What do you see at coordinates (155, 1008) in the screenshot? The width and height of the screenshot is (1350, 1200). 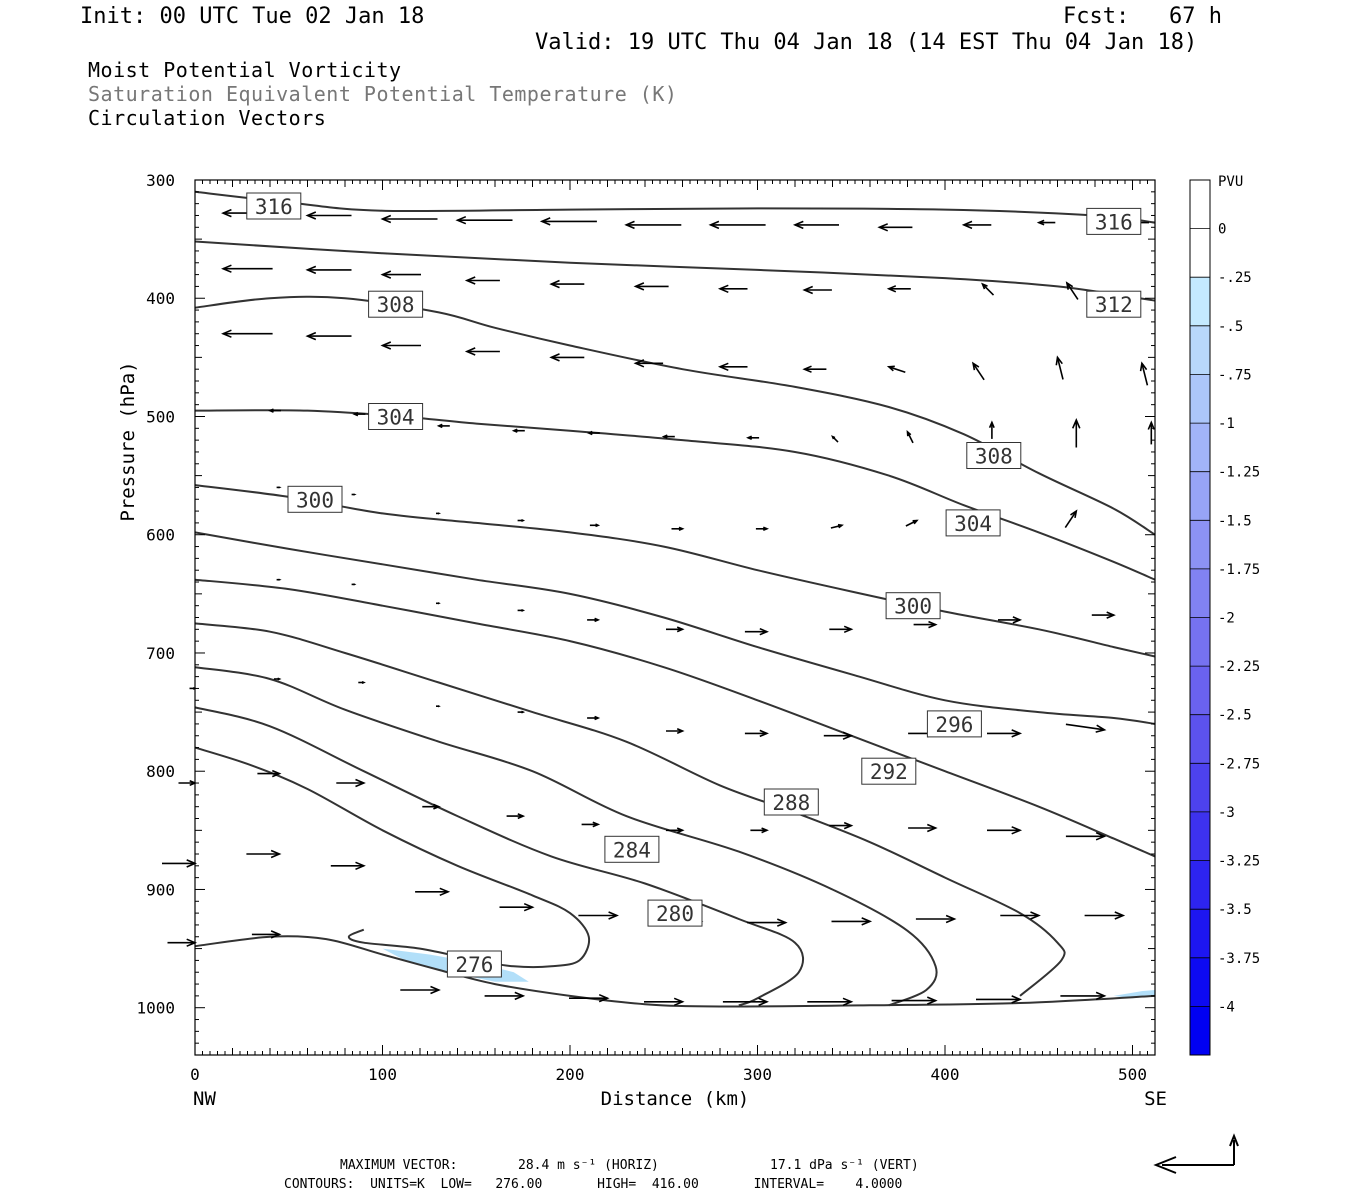 I see `y-tick-label: 1000` at bounding box center [155, 1008].